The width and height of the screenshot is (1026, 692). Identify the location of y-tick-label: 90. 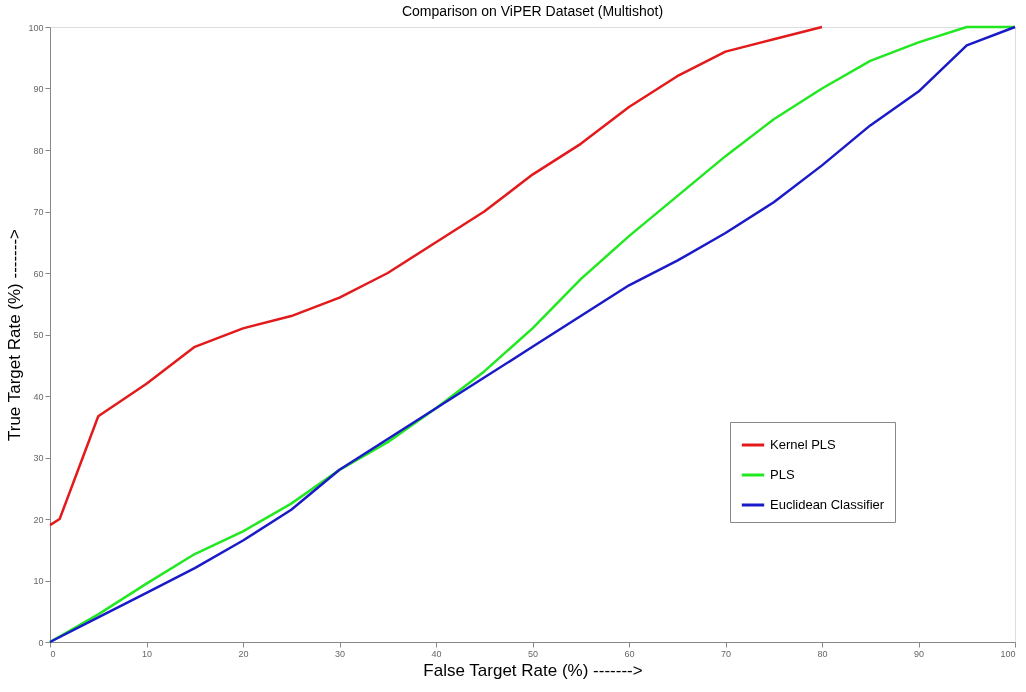
(38, 89).